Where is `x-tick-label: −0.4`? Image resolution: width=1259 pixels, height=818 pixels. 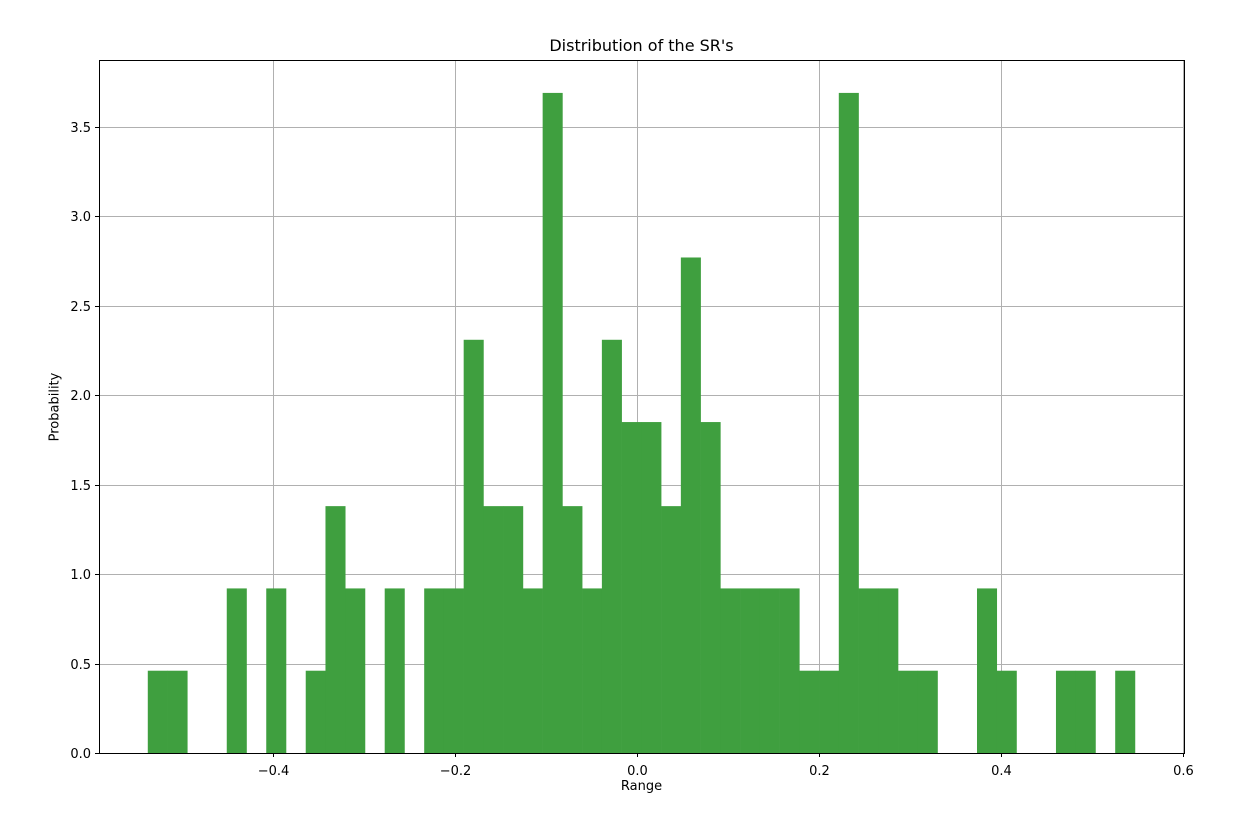 x-tick-label: −0.4 is located at coordinates (274, 771).